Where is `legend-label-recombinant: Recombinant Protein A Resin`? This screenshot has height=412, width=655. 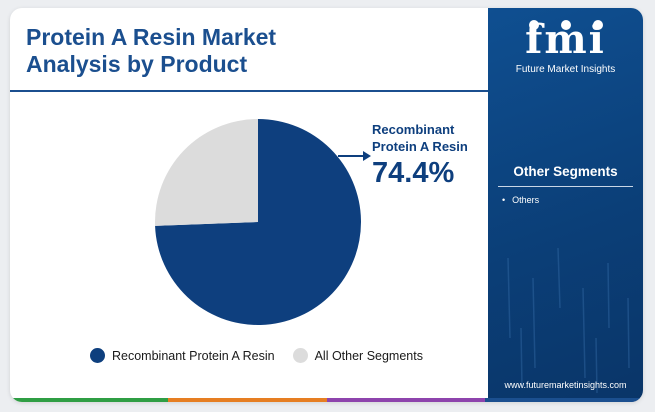
legend-label-recombinant: Recombinant Protein A Resin is located at coordinates (193, 355).